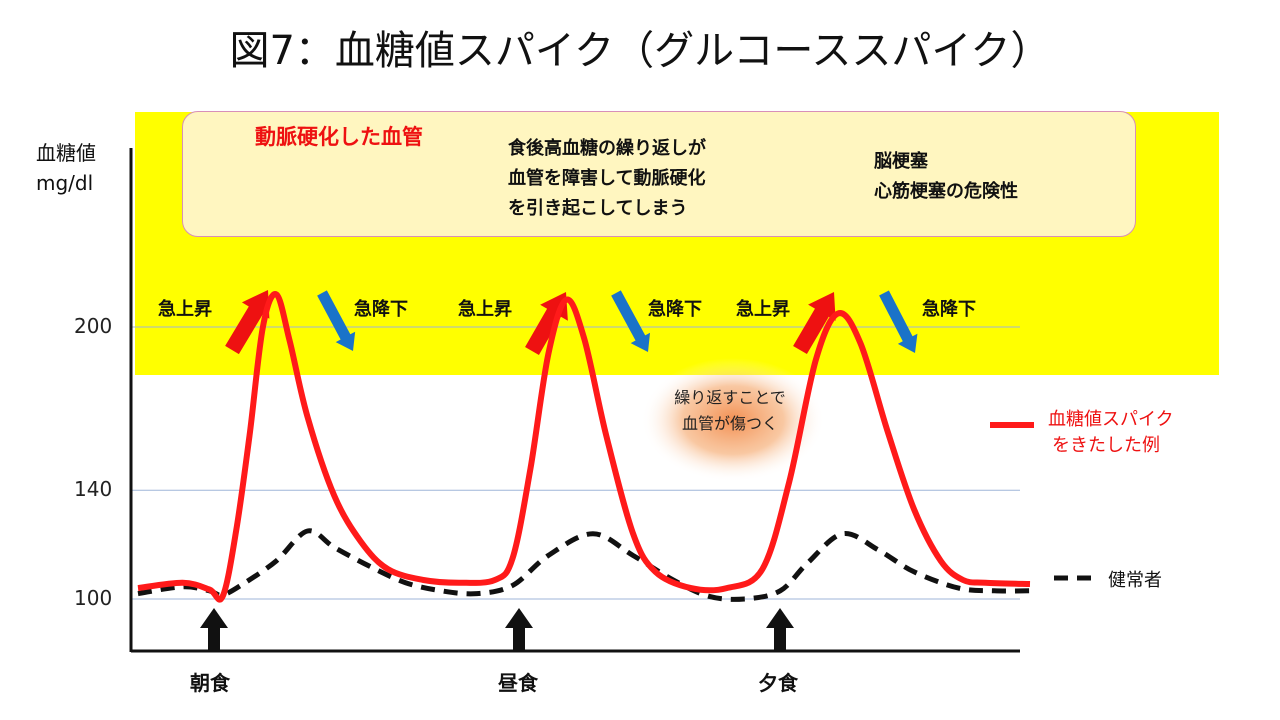  What do you see at coordinates (729, 423) in the screenshot?
I see `damage-note-line2: 血管が傷つく` at bounding box center [729, 423].